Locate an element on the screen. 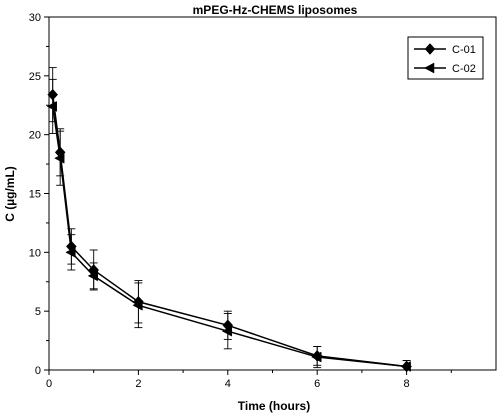 The height and width of the screenshot is (415, 501). y-tick-label: 0 is located at coordinates (38, 371).